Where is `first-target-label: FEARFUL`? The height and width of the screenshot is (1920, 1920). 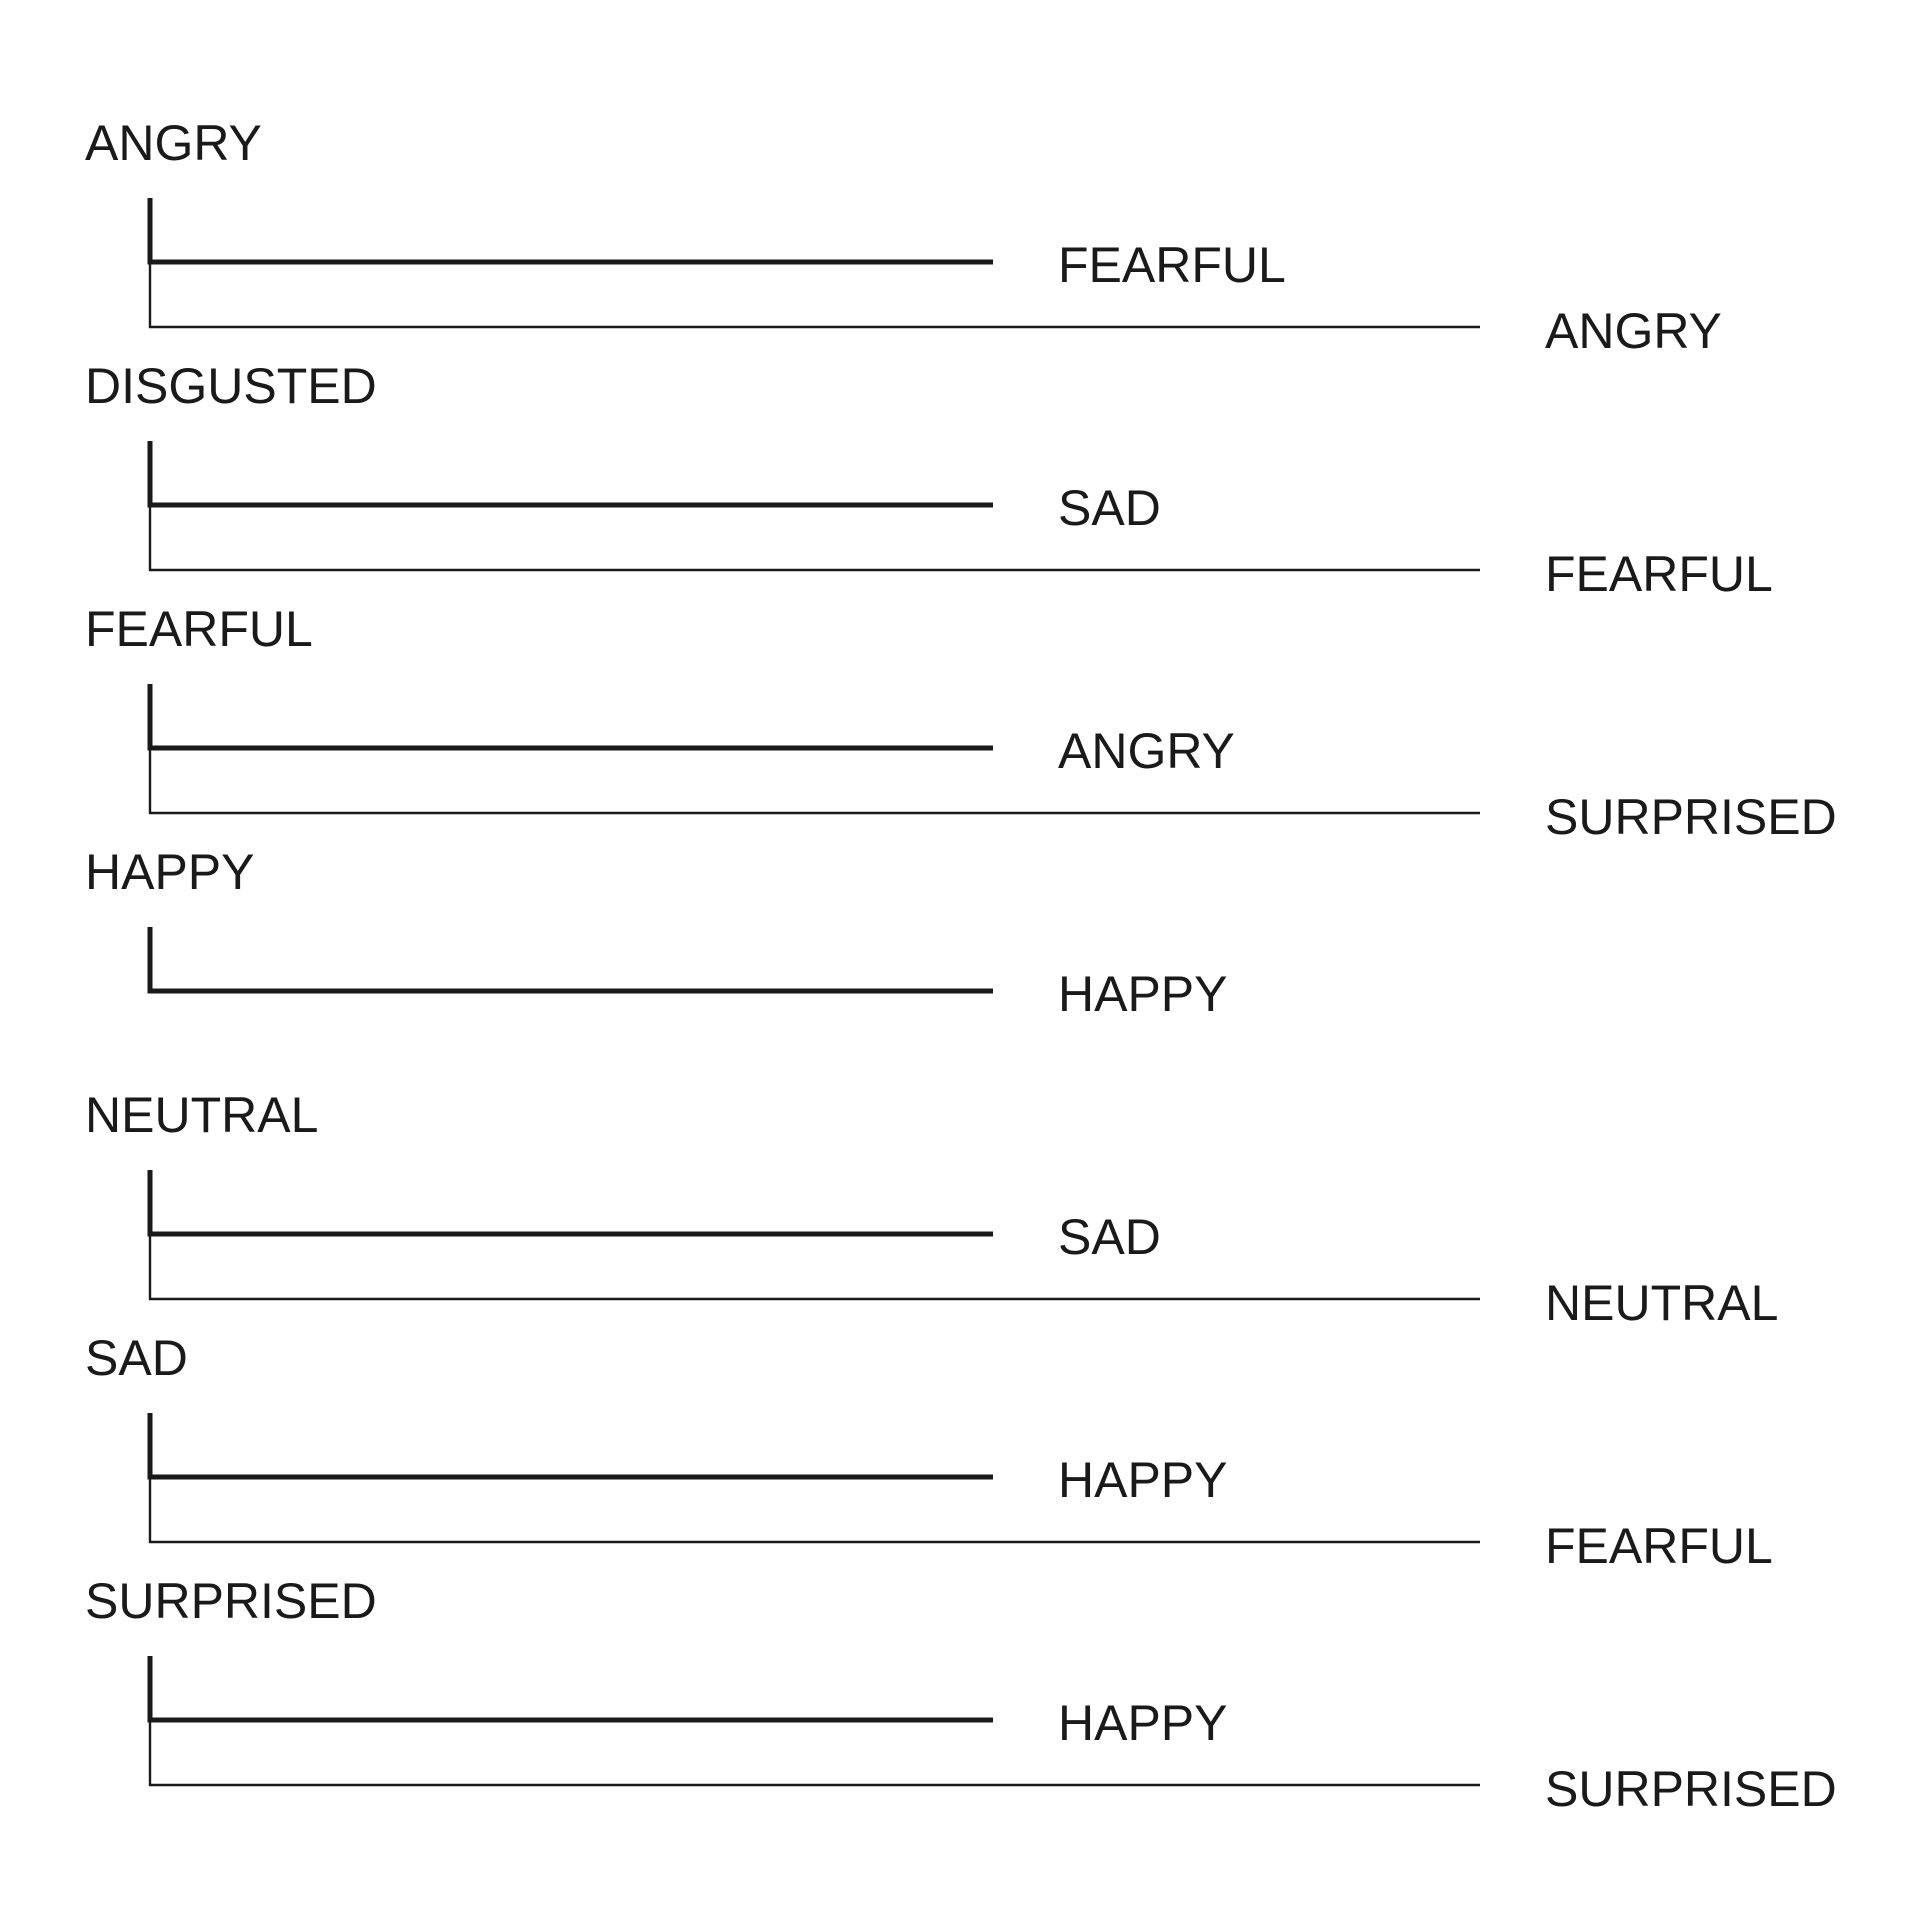 first-target-label: FEARFUL is located at coordinates (1172, 265).